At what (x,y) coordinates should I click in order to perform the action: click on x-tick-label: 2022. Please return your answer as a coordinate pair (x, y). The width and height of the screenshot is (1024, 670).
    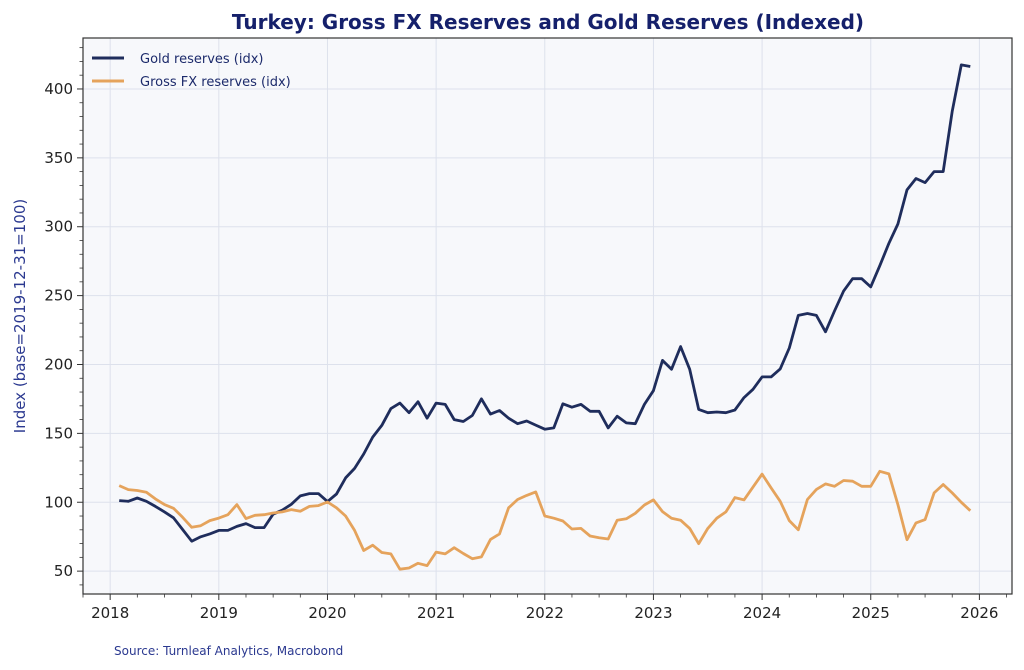
    Looking at the image, I should click on (545, 613).